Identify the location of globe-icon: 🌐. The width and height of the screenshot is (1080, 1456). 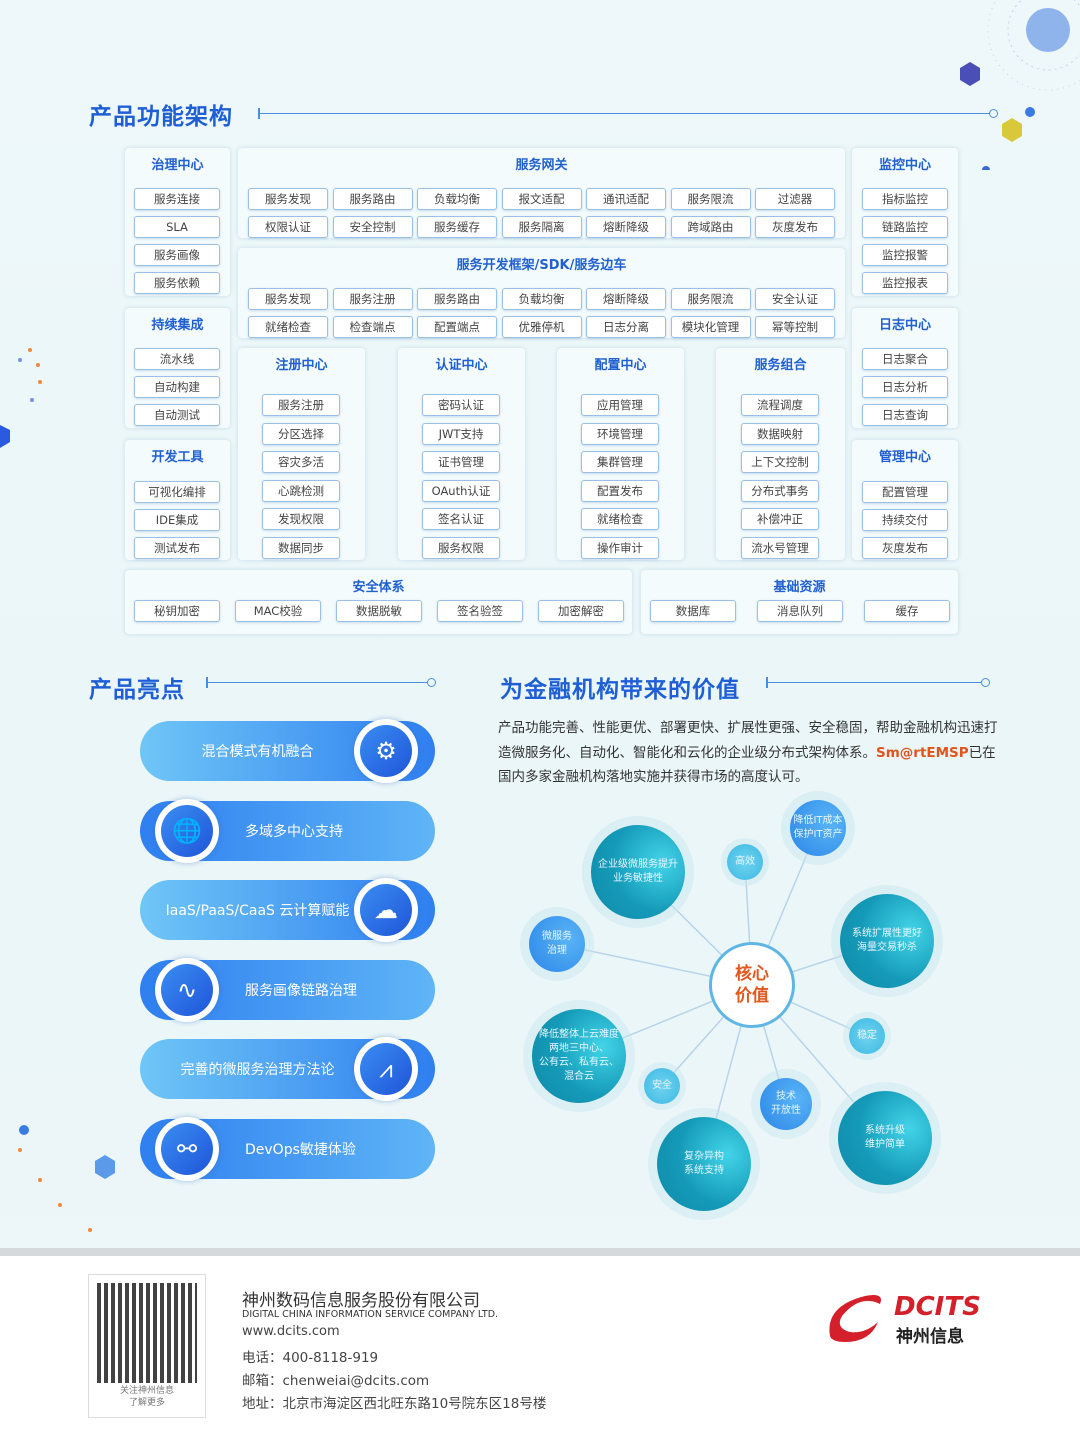
(187, 830).